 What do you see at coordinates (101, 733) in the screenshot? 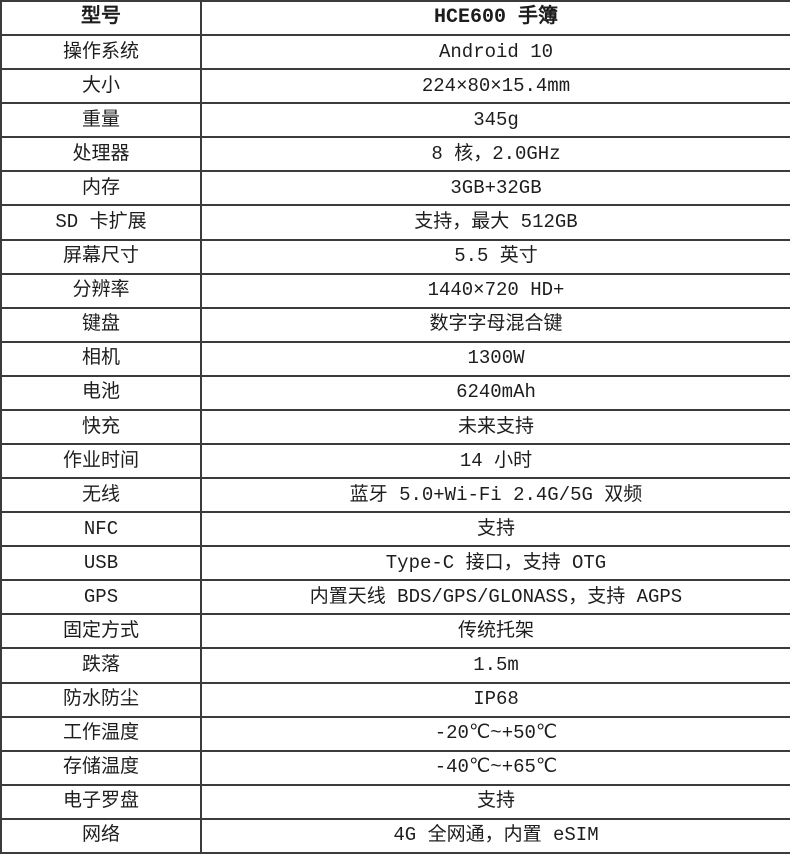
I see `spec-label-cell: 工作温度` at bounding box center [101, 733].